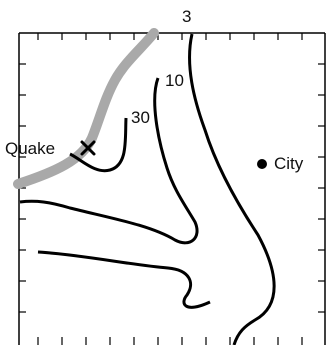 The height and width of the screenshot is (345, 333). I want to click on quake-x-mark-icon, so click(88, 148).